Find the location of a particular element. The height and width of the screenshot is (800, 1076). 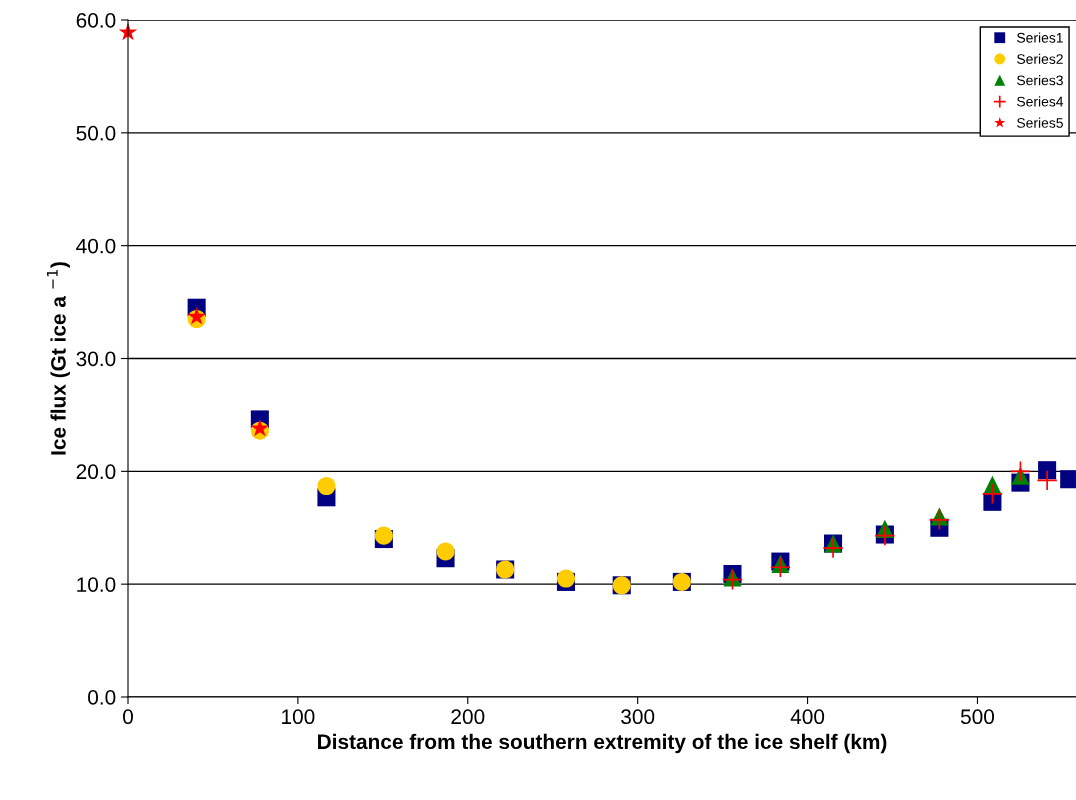

x-tick-label: 300 is located at coordinates (638, 717).